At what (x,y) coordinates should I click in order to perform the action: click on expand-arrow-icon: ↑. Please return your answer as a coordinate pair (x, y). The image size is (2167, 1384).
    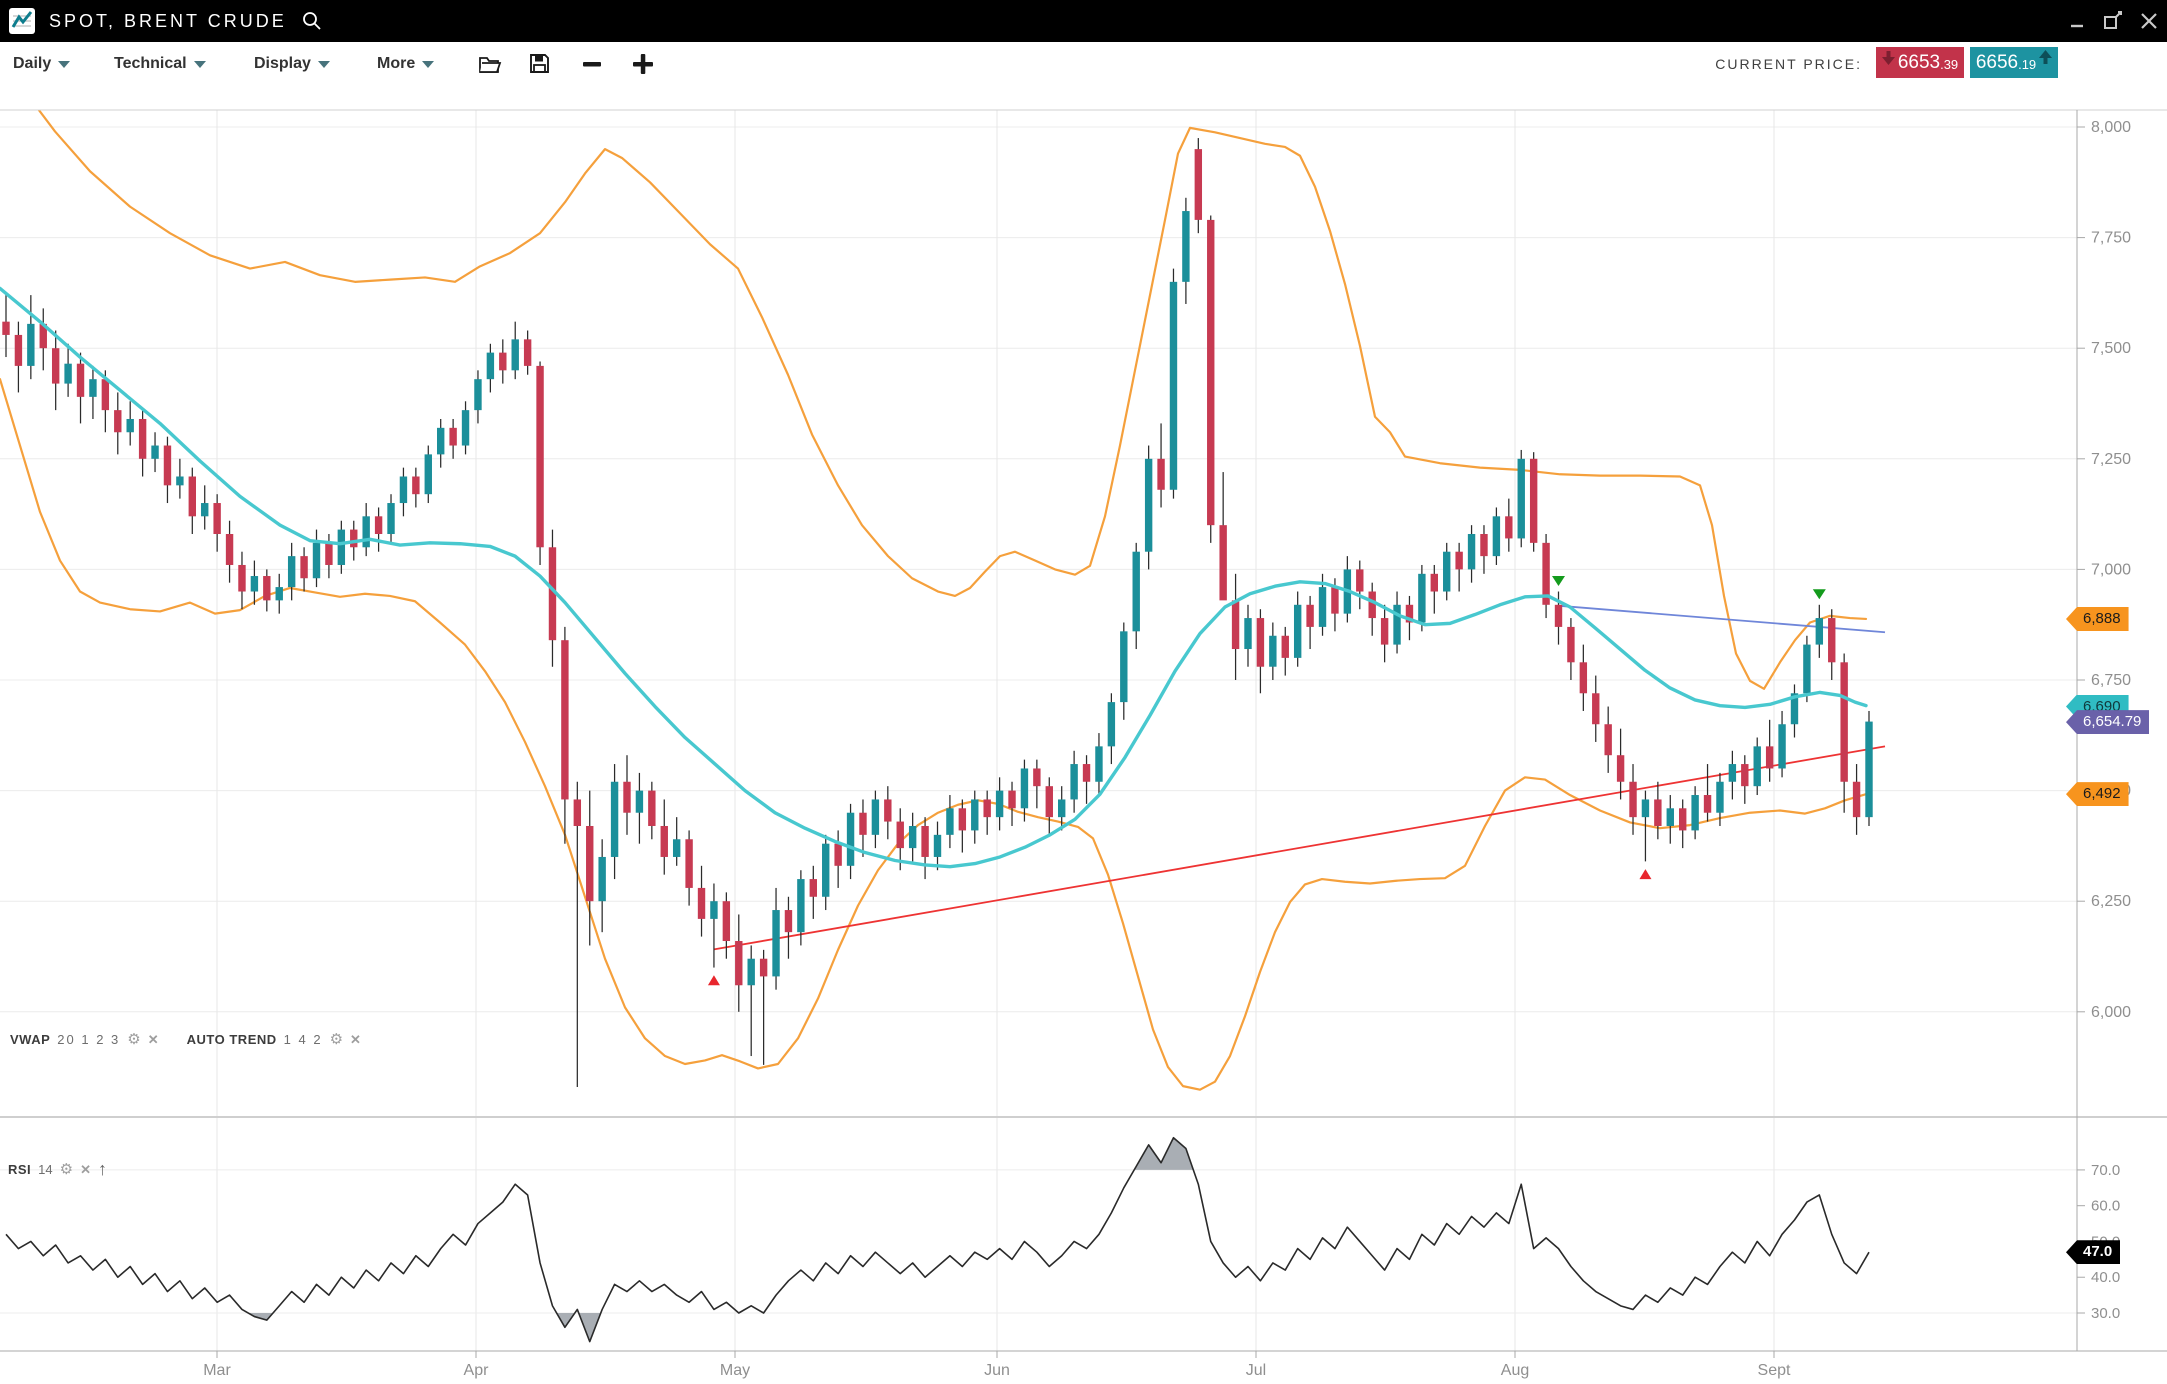
    Looking at the image, I should click on (102, 1169).